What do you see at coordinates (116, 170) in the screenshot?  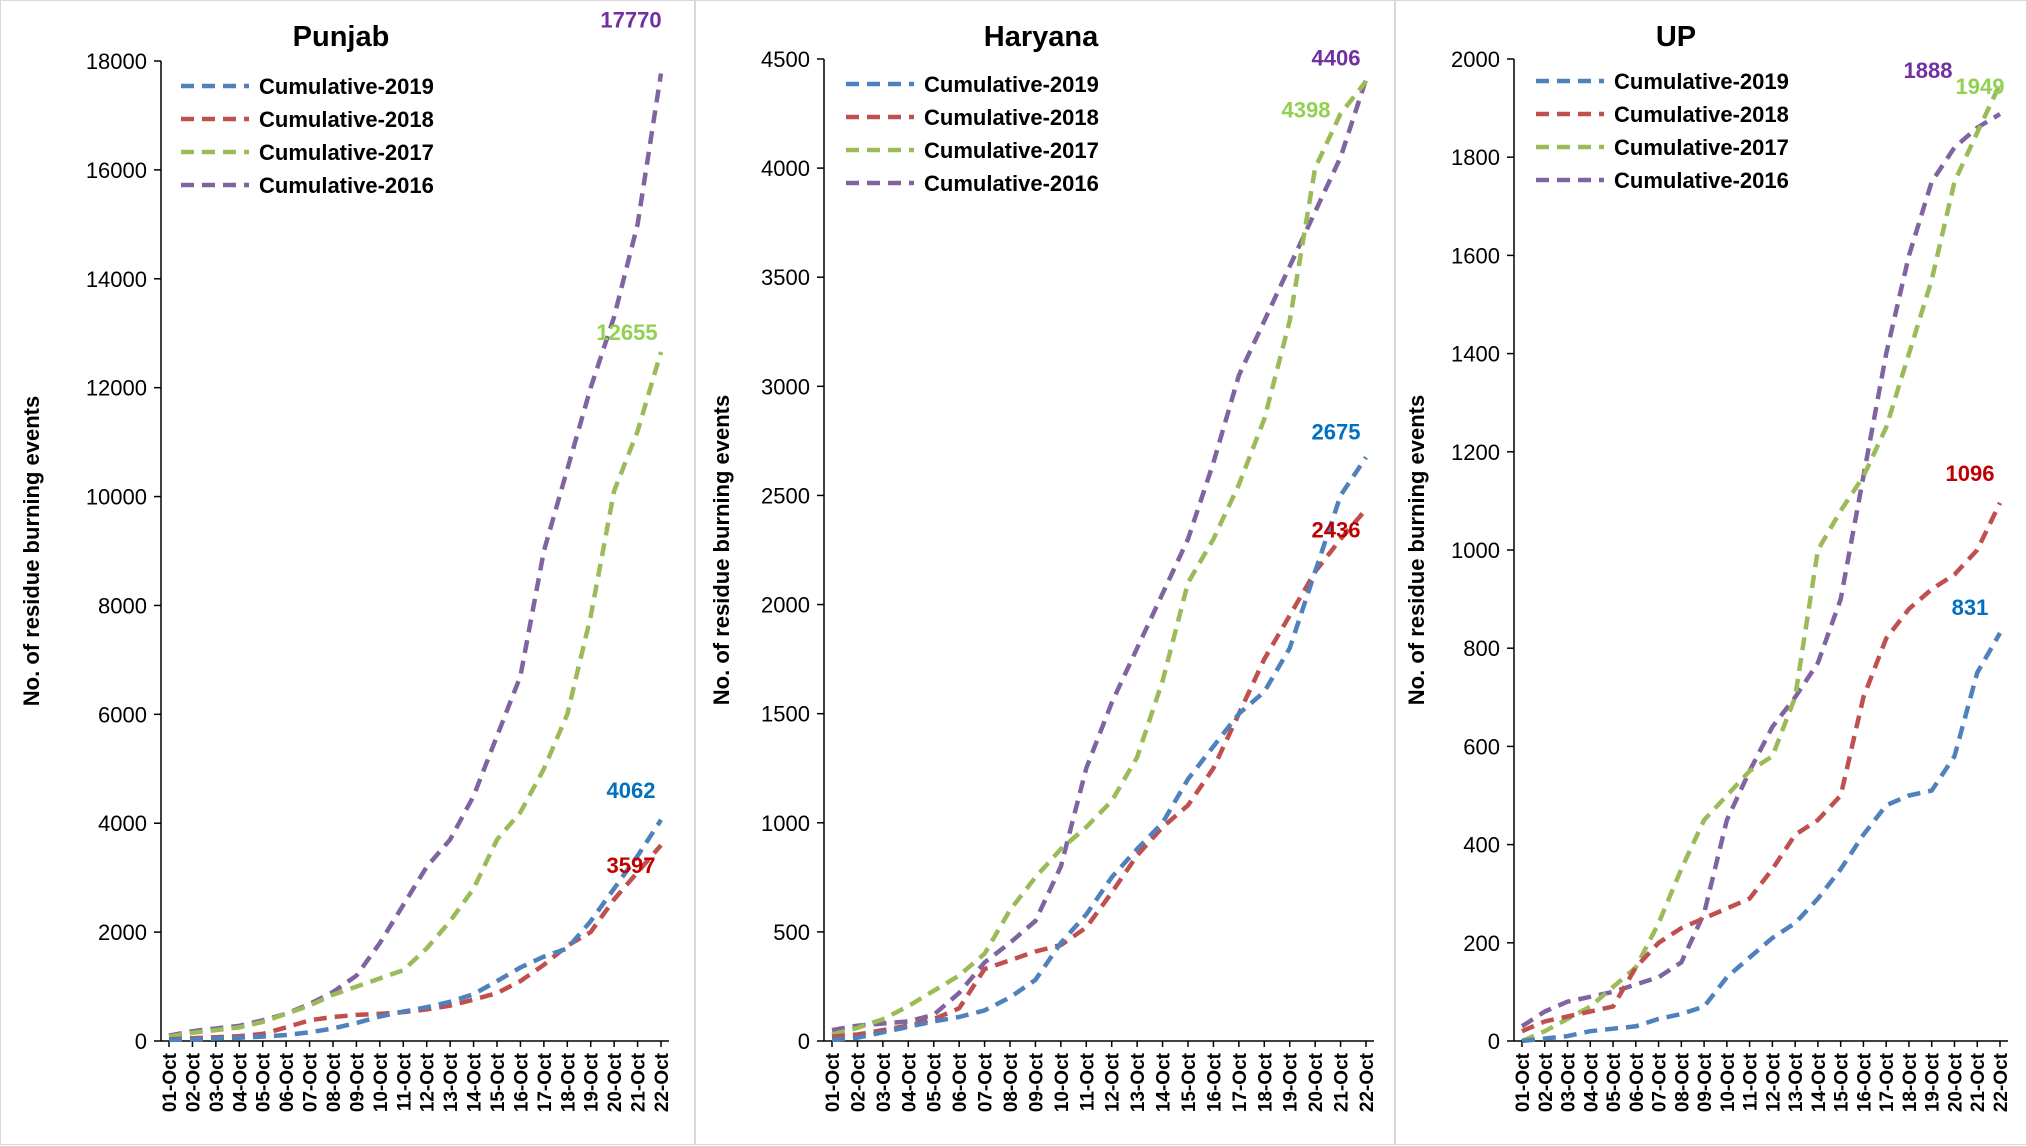 I see `y-tick-label: 16000` at bounding box center [116, 170].